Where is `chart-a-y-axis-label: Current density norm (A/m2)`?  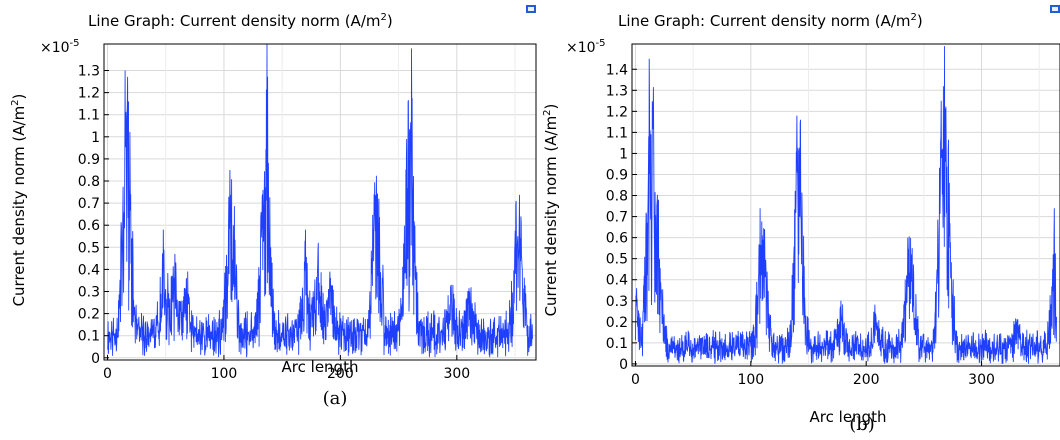
chart-a-y-axis-label: Current density norm (A/m2) is located at coordinates (19, 200).